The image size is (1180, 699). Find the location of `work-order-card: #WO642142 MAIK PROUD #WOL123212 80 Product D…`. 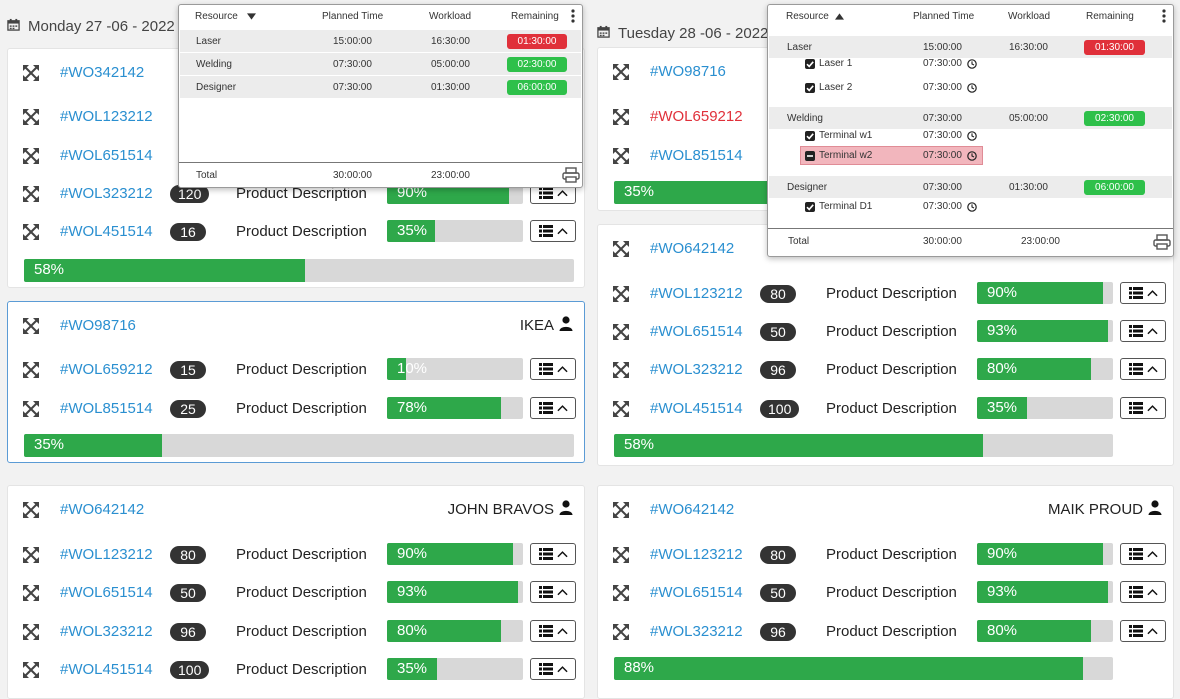

work-order-card: #WO642142 MAIK PROUD #WOL123212 80 Product D… is located at coordinates (885, 592).